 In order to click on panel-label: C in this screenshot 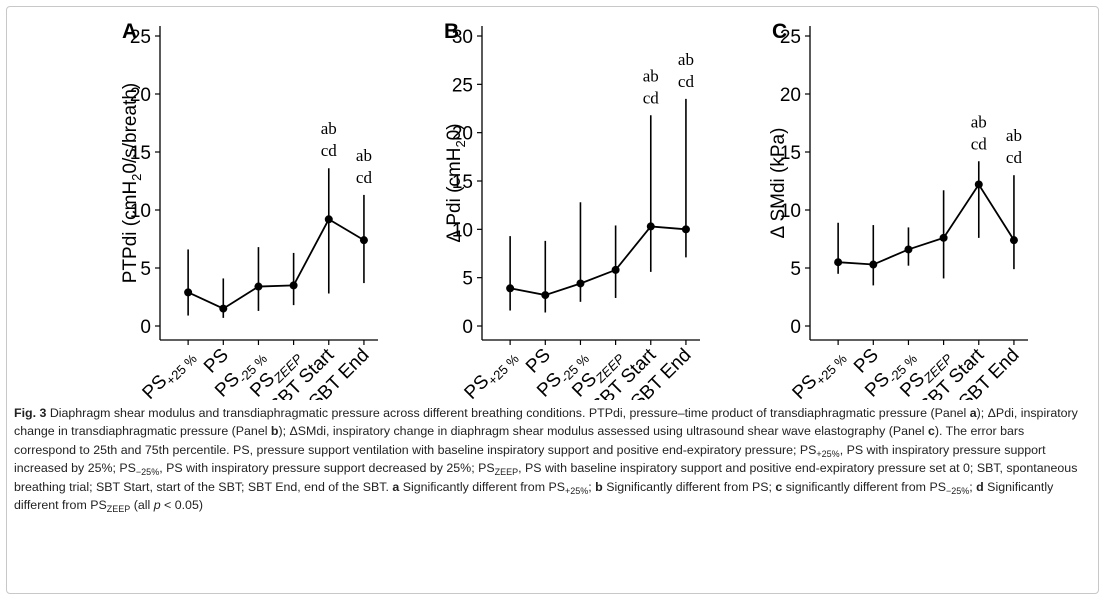, I will do `click(779, 31)`.